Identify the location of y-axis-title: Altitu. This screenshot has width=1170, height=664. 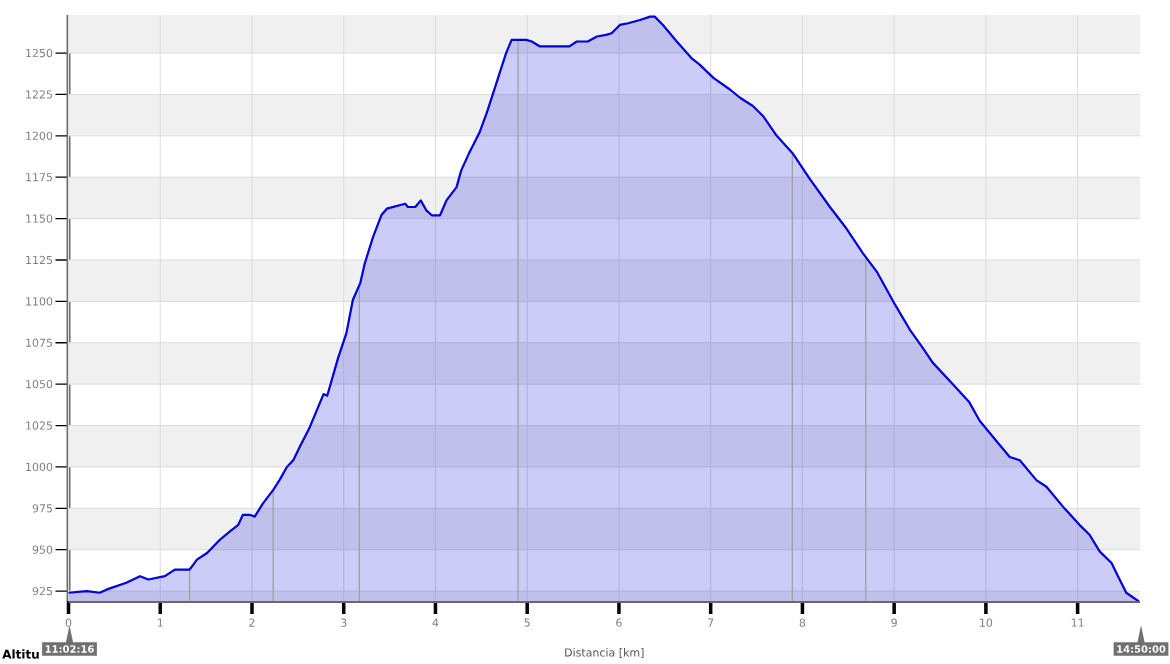
(20, 654).